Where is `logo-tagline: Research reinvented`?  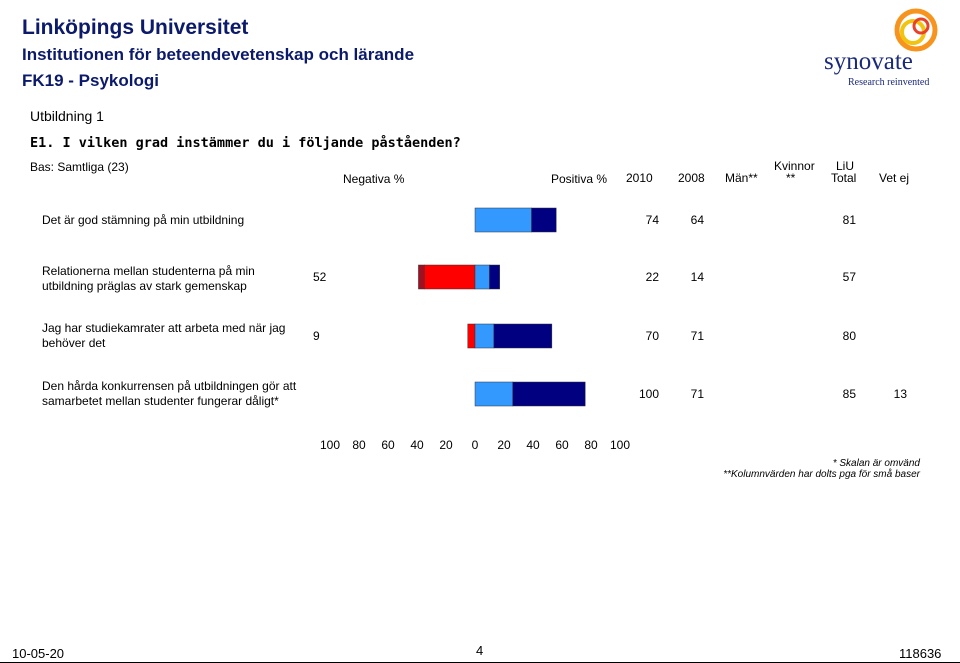
logo-tagline: Research reinvented is located at coordinates (889, 82).